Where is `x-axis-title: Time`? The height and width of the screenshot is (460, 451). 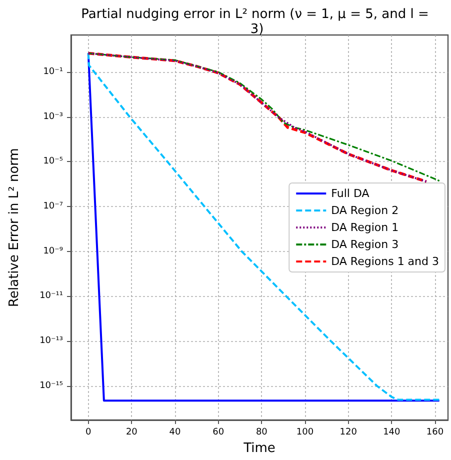
x-axis-title: Time is located at coordinates (259, 448).